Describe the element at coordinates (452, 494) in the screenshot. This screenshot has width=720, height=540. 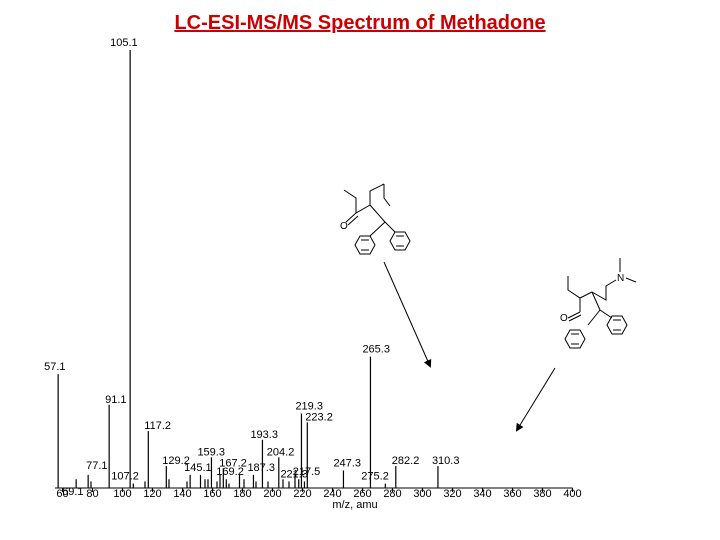
I see `x-tick-label: 320` at that location.